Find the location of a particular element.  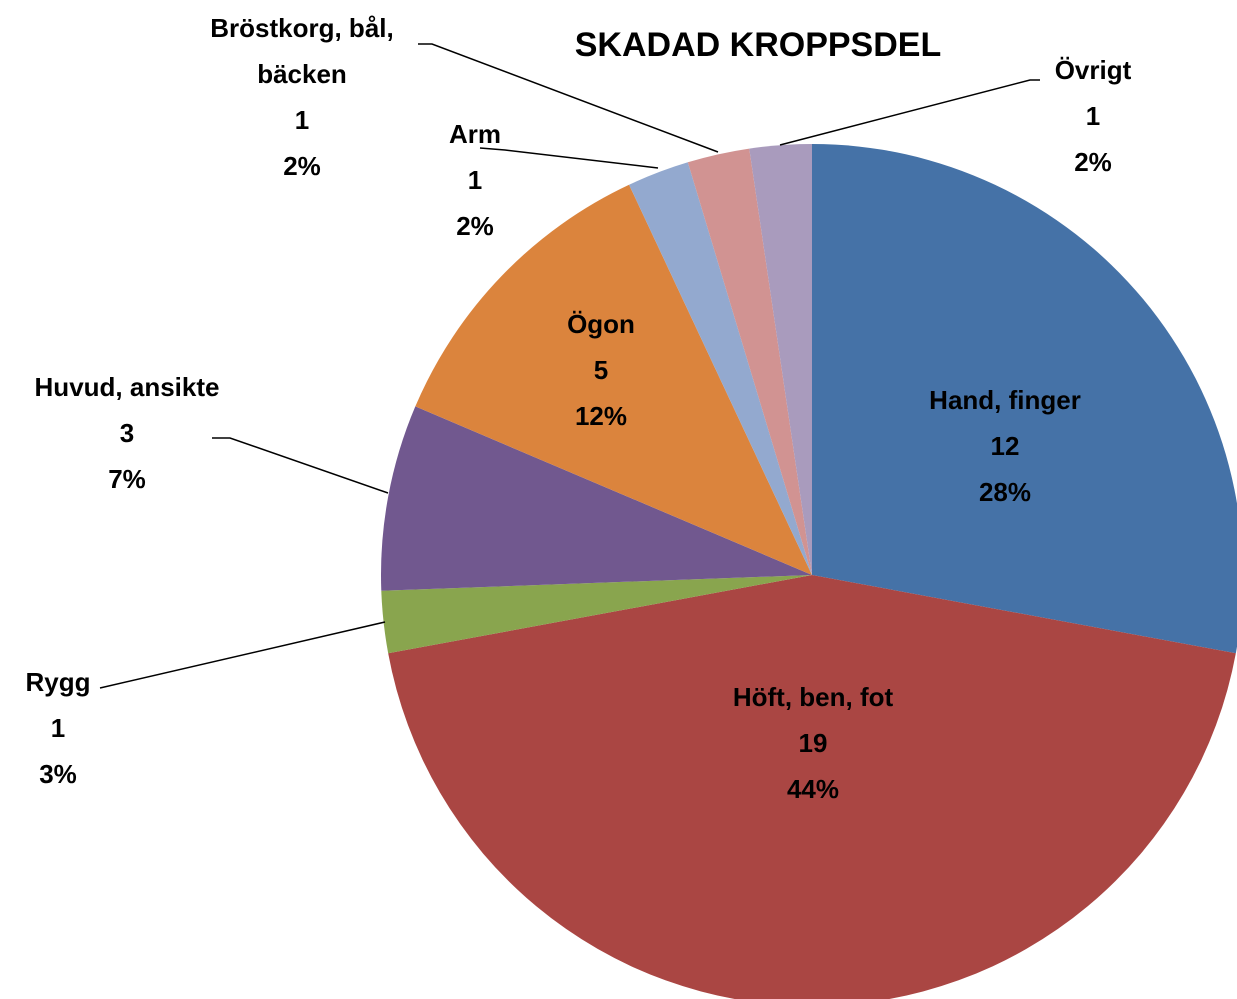

data-label: Hand, finger 12 28% is located at coordinates (1005, 446).